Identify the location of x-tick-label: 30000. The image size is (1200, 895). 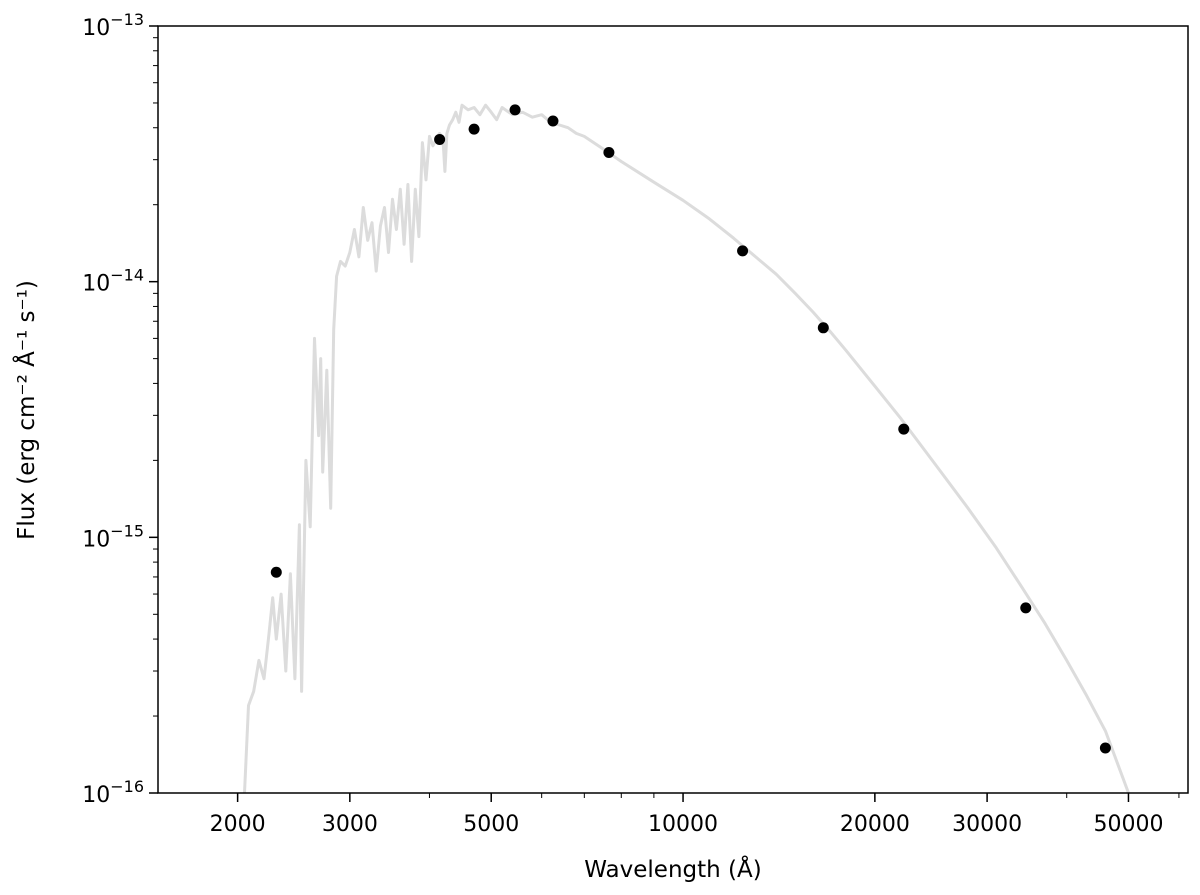
(987, 824).